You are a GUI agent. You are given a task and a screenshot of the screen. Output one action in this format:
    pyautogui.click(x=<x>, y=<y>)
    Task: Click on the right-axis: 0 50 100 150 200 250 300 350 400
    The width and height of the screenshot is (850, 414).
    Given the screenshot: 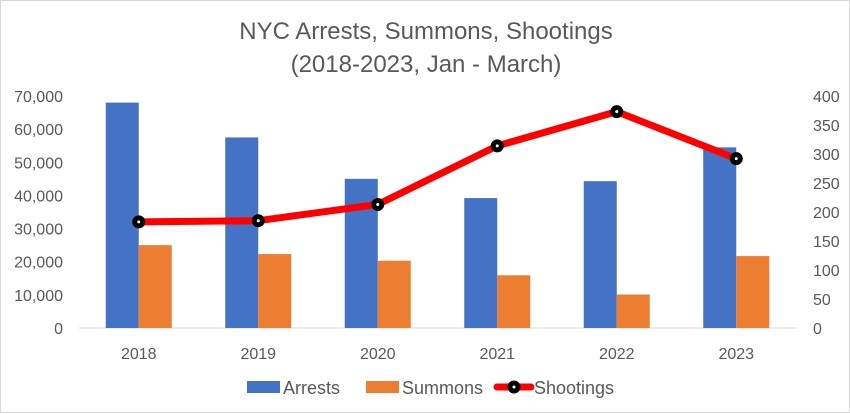 What is the action you would take?
    pyautogui.click(x=826, y=213)
    